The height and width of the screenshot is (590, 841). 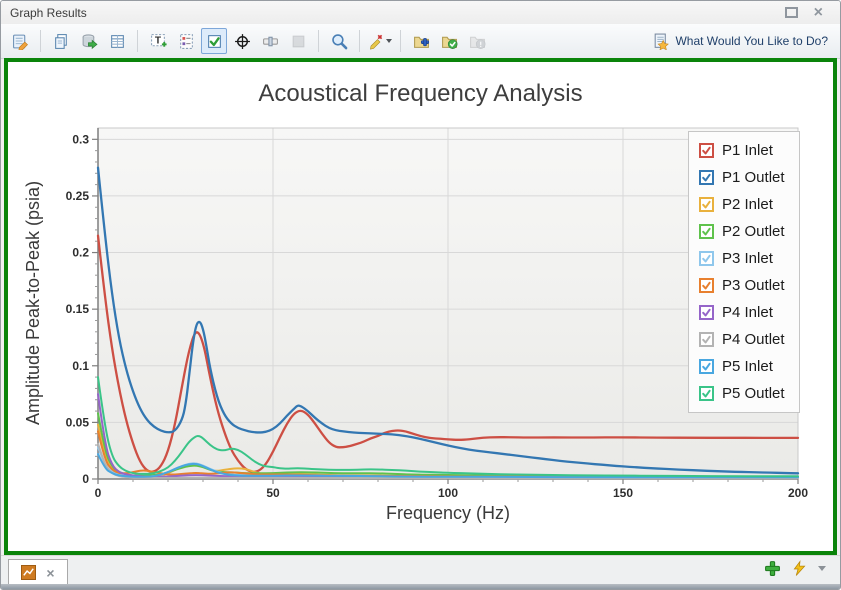 What do you see at coordinates (420, 93) in the screenshot?
I see `chart-title: Acoustical Frequency Analysis` at bounding box center [420, 93].